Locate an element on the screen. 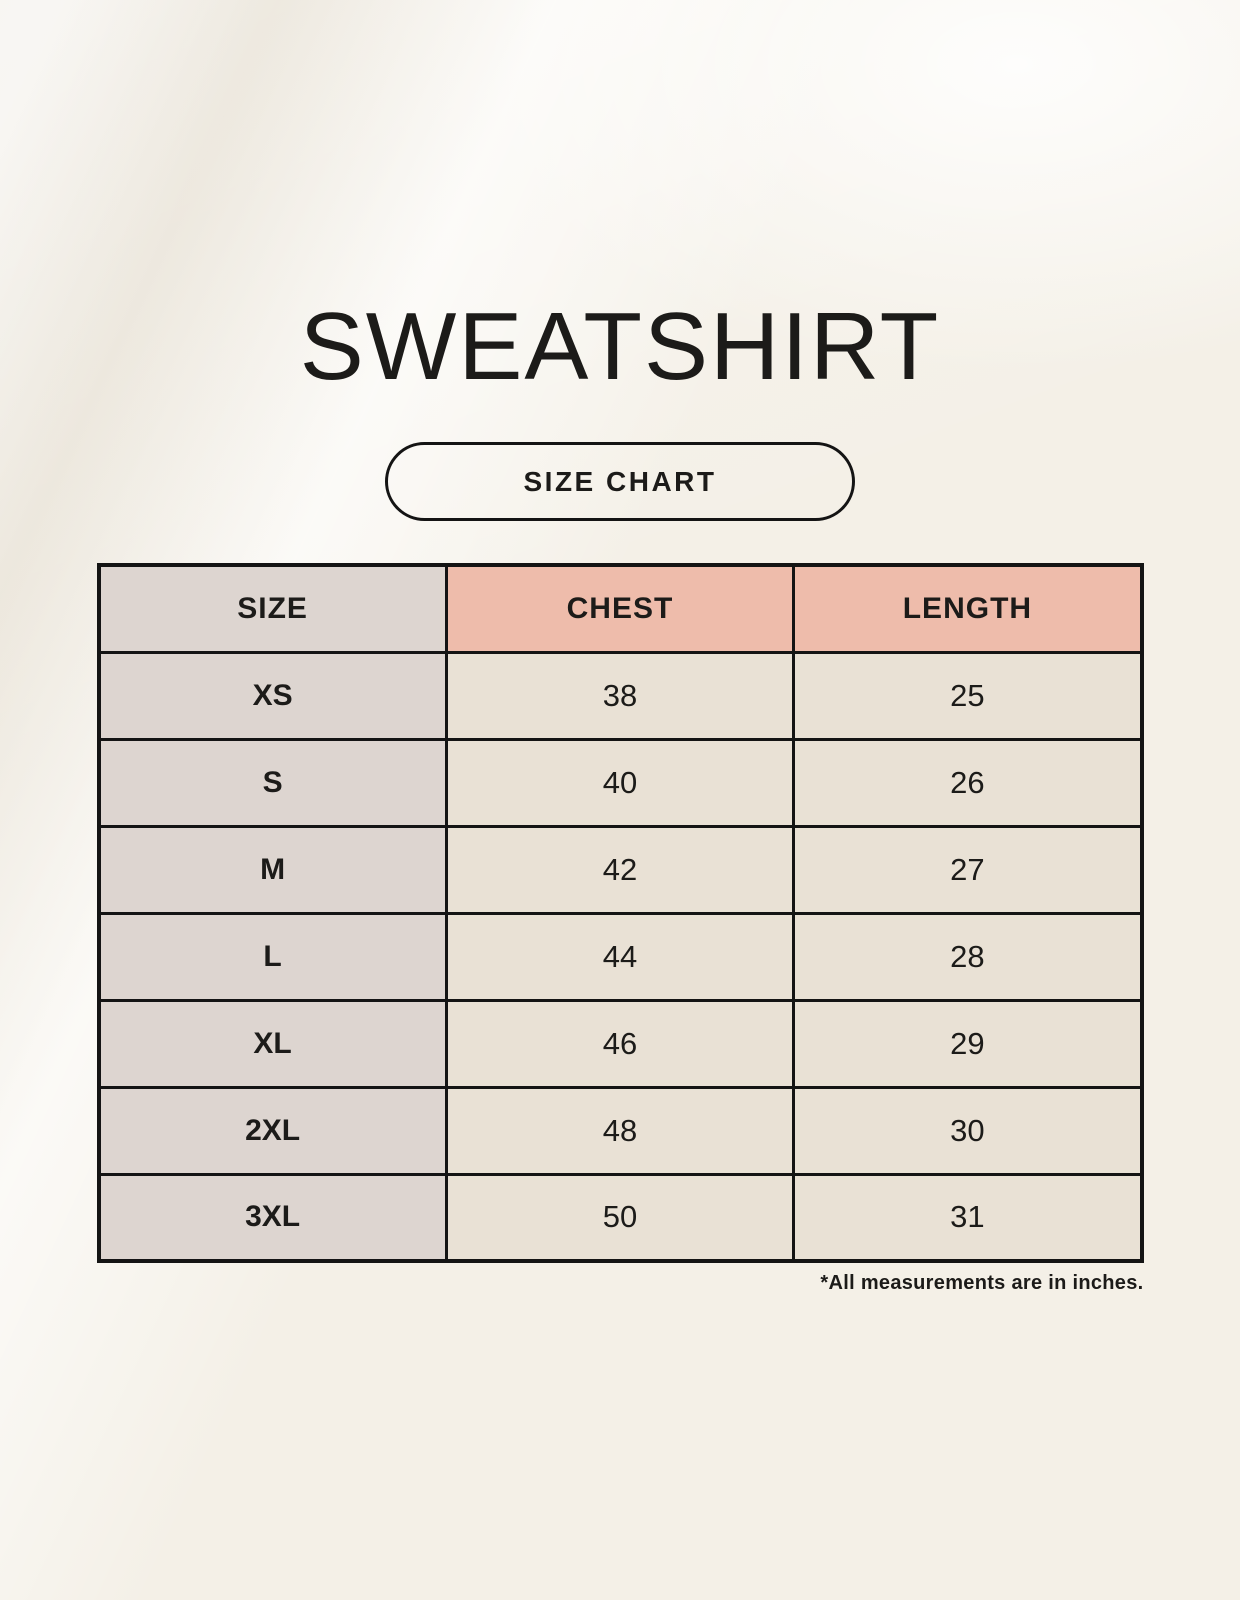 This screenshot has height=1600, width=1240. size-label: M is located at coordinates (272, 869).